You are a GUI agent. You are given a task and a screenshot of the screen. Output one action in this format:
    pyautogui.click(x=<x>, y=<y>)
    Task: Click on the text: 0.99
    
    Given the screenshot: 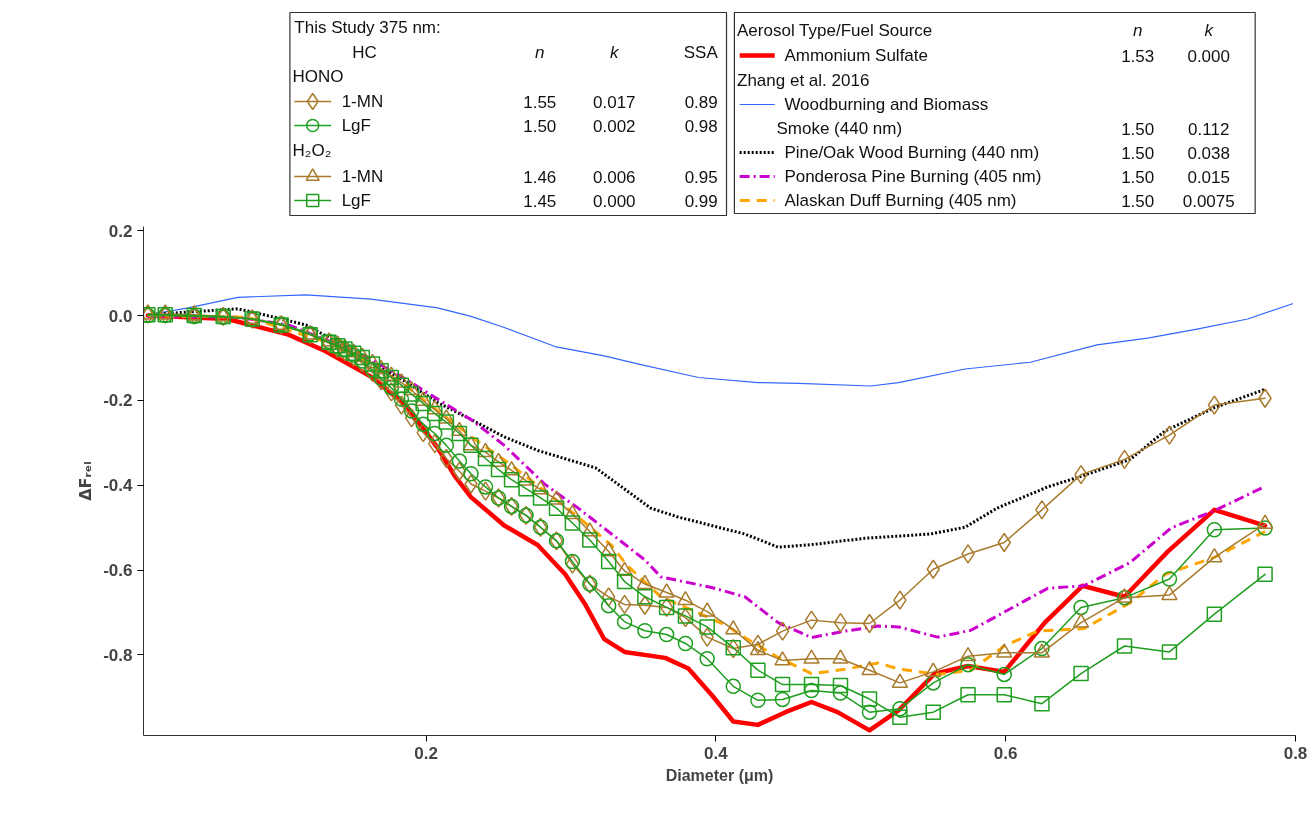 What is the action you would take?
    pyautogui.click(x=701, y=201)
    